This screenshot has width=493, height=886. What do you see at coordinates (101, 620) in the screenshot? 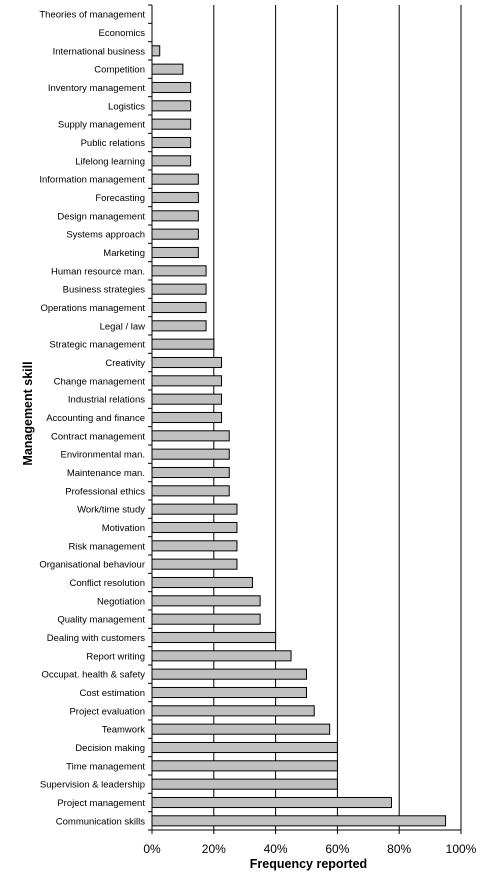
I see `category-label-33: Quality management` at bounding box center [101, 620].